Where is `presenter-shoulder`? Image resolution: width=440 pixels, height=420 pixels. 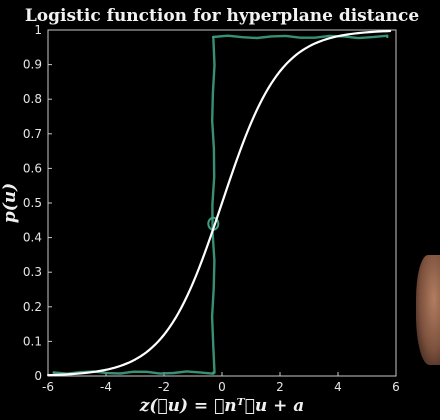 presenter-shoulder is located at coordinates (428, 310).